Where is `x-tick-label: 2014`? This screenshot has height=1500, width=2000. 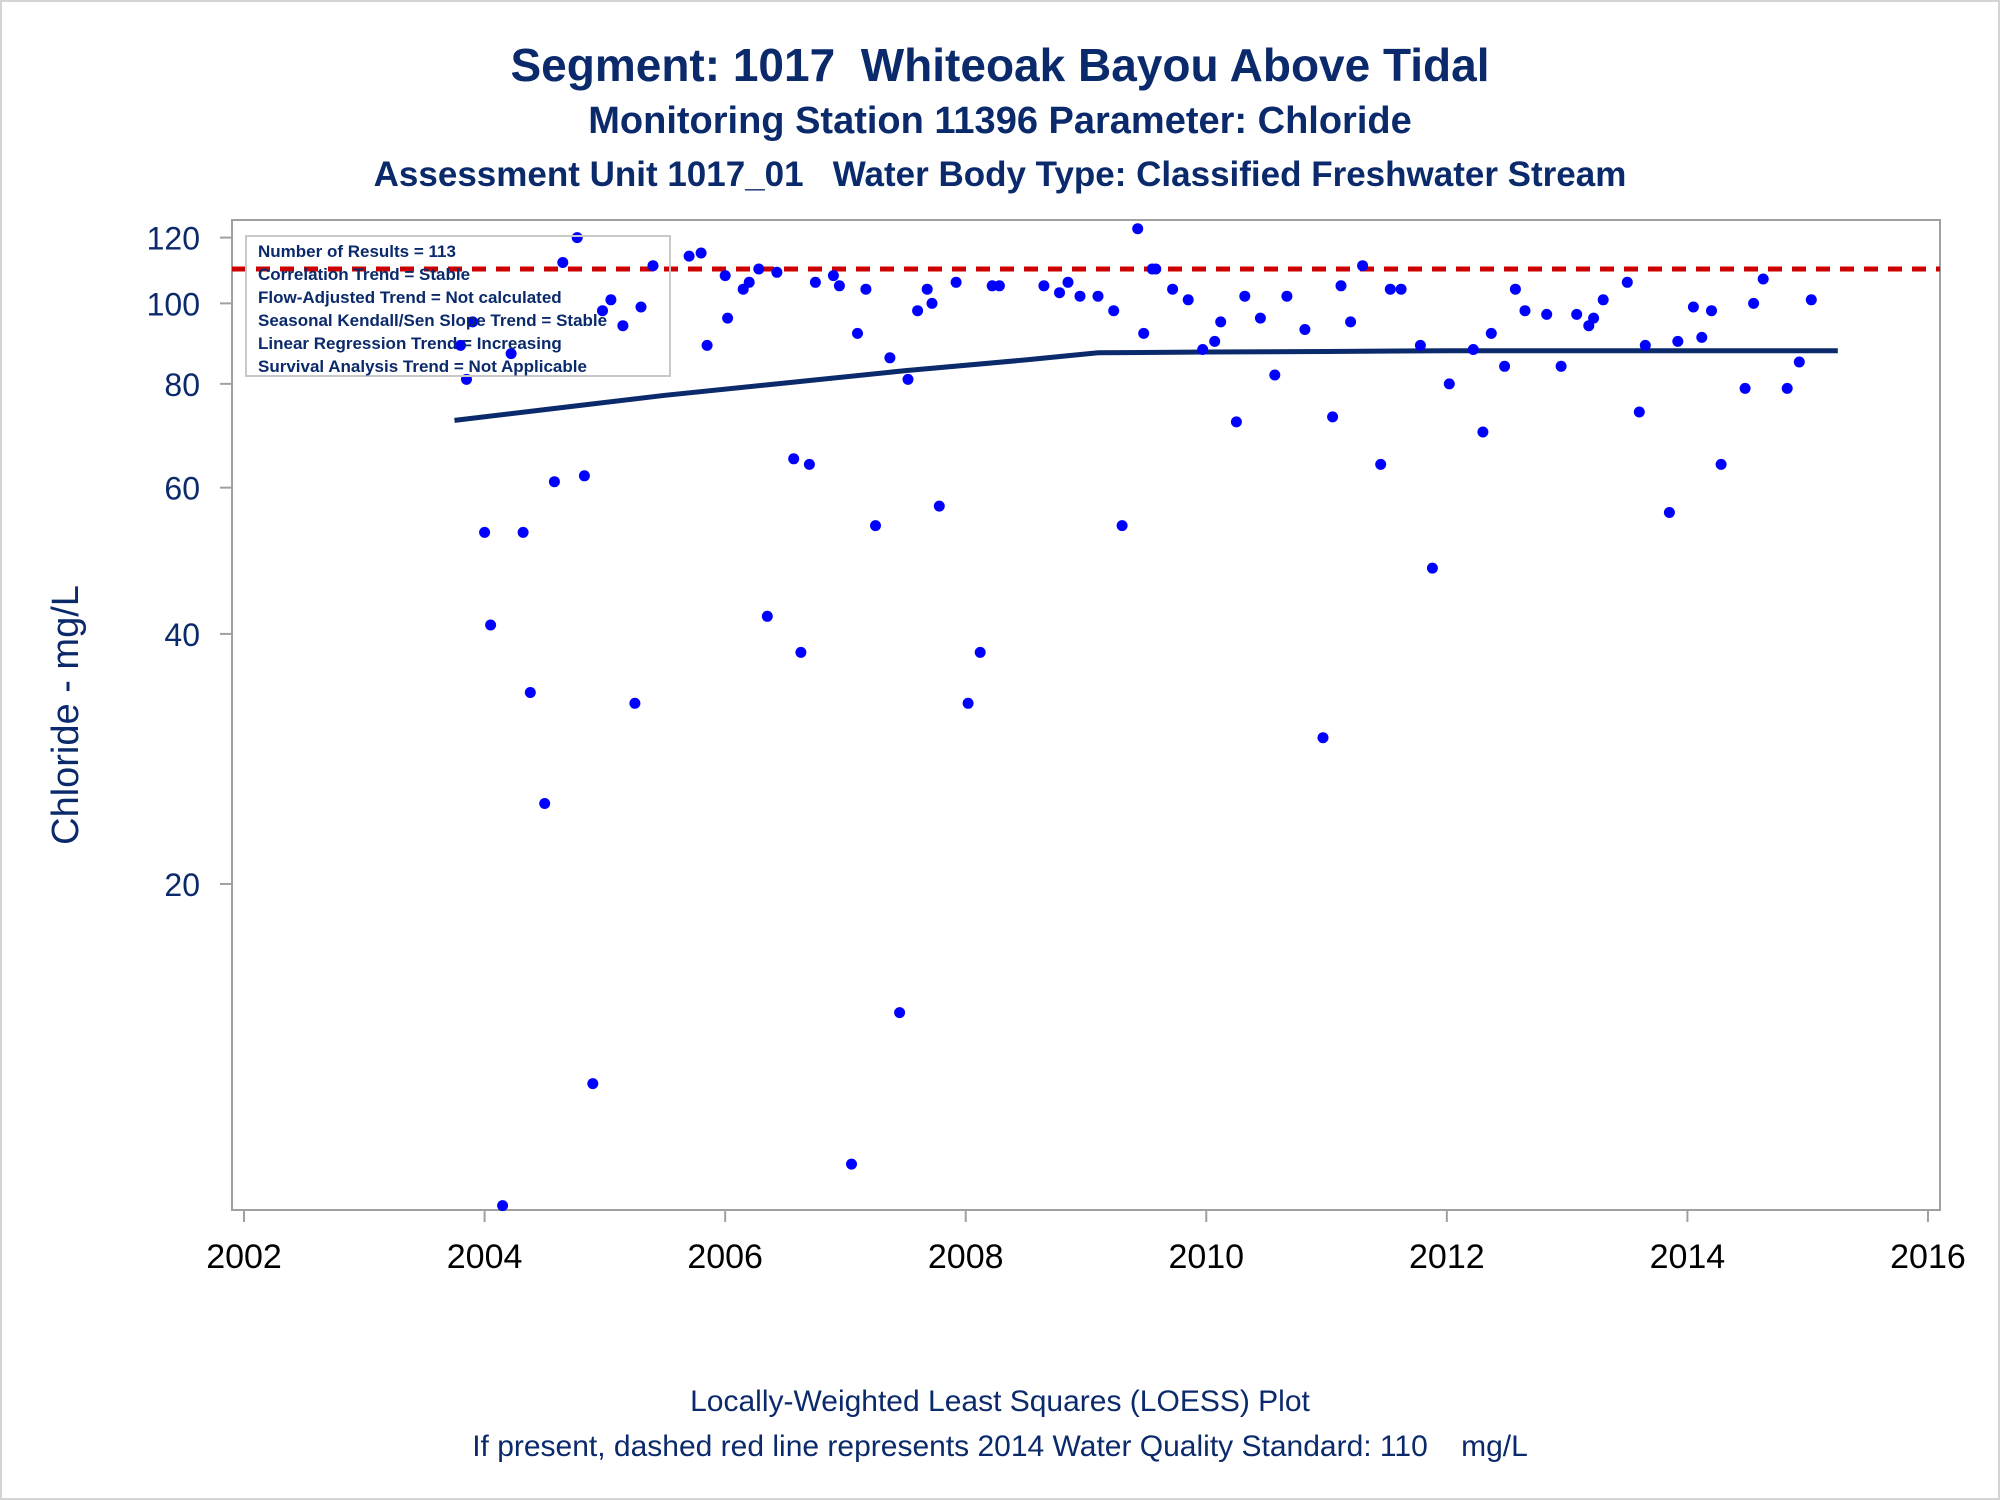 x-tick-label: 2014 is located at coordinates (1688, 1257).